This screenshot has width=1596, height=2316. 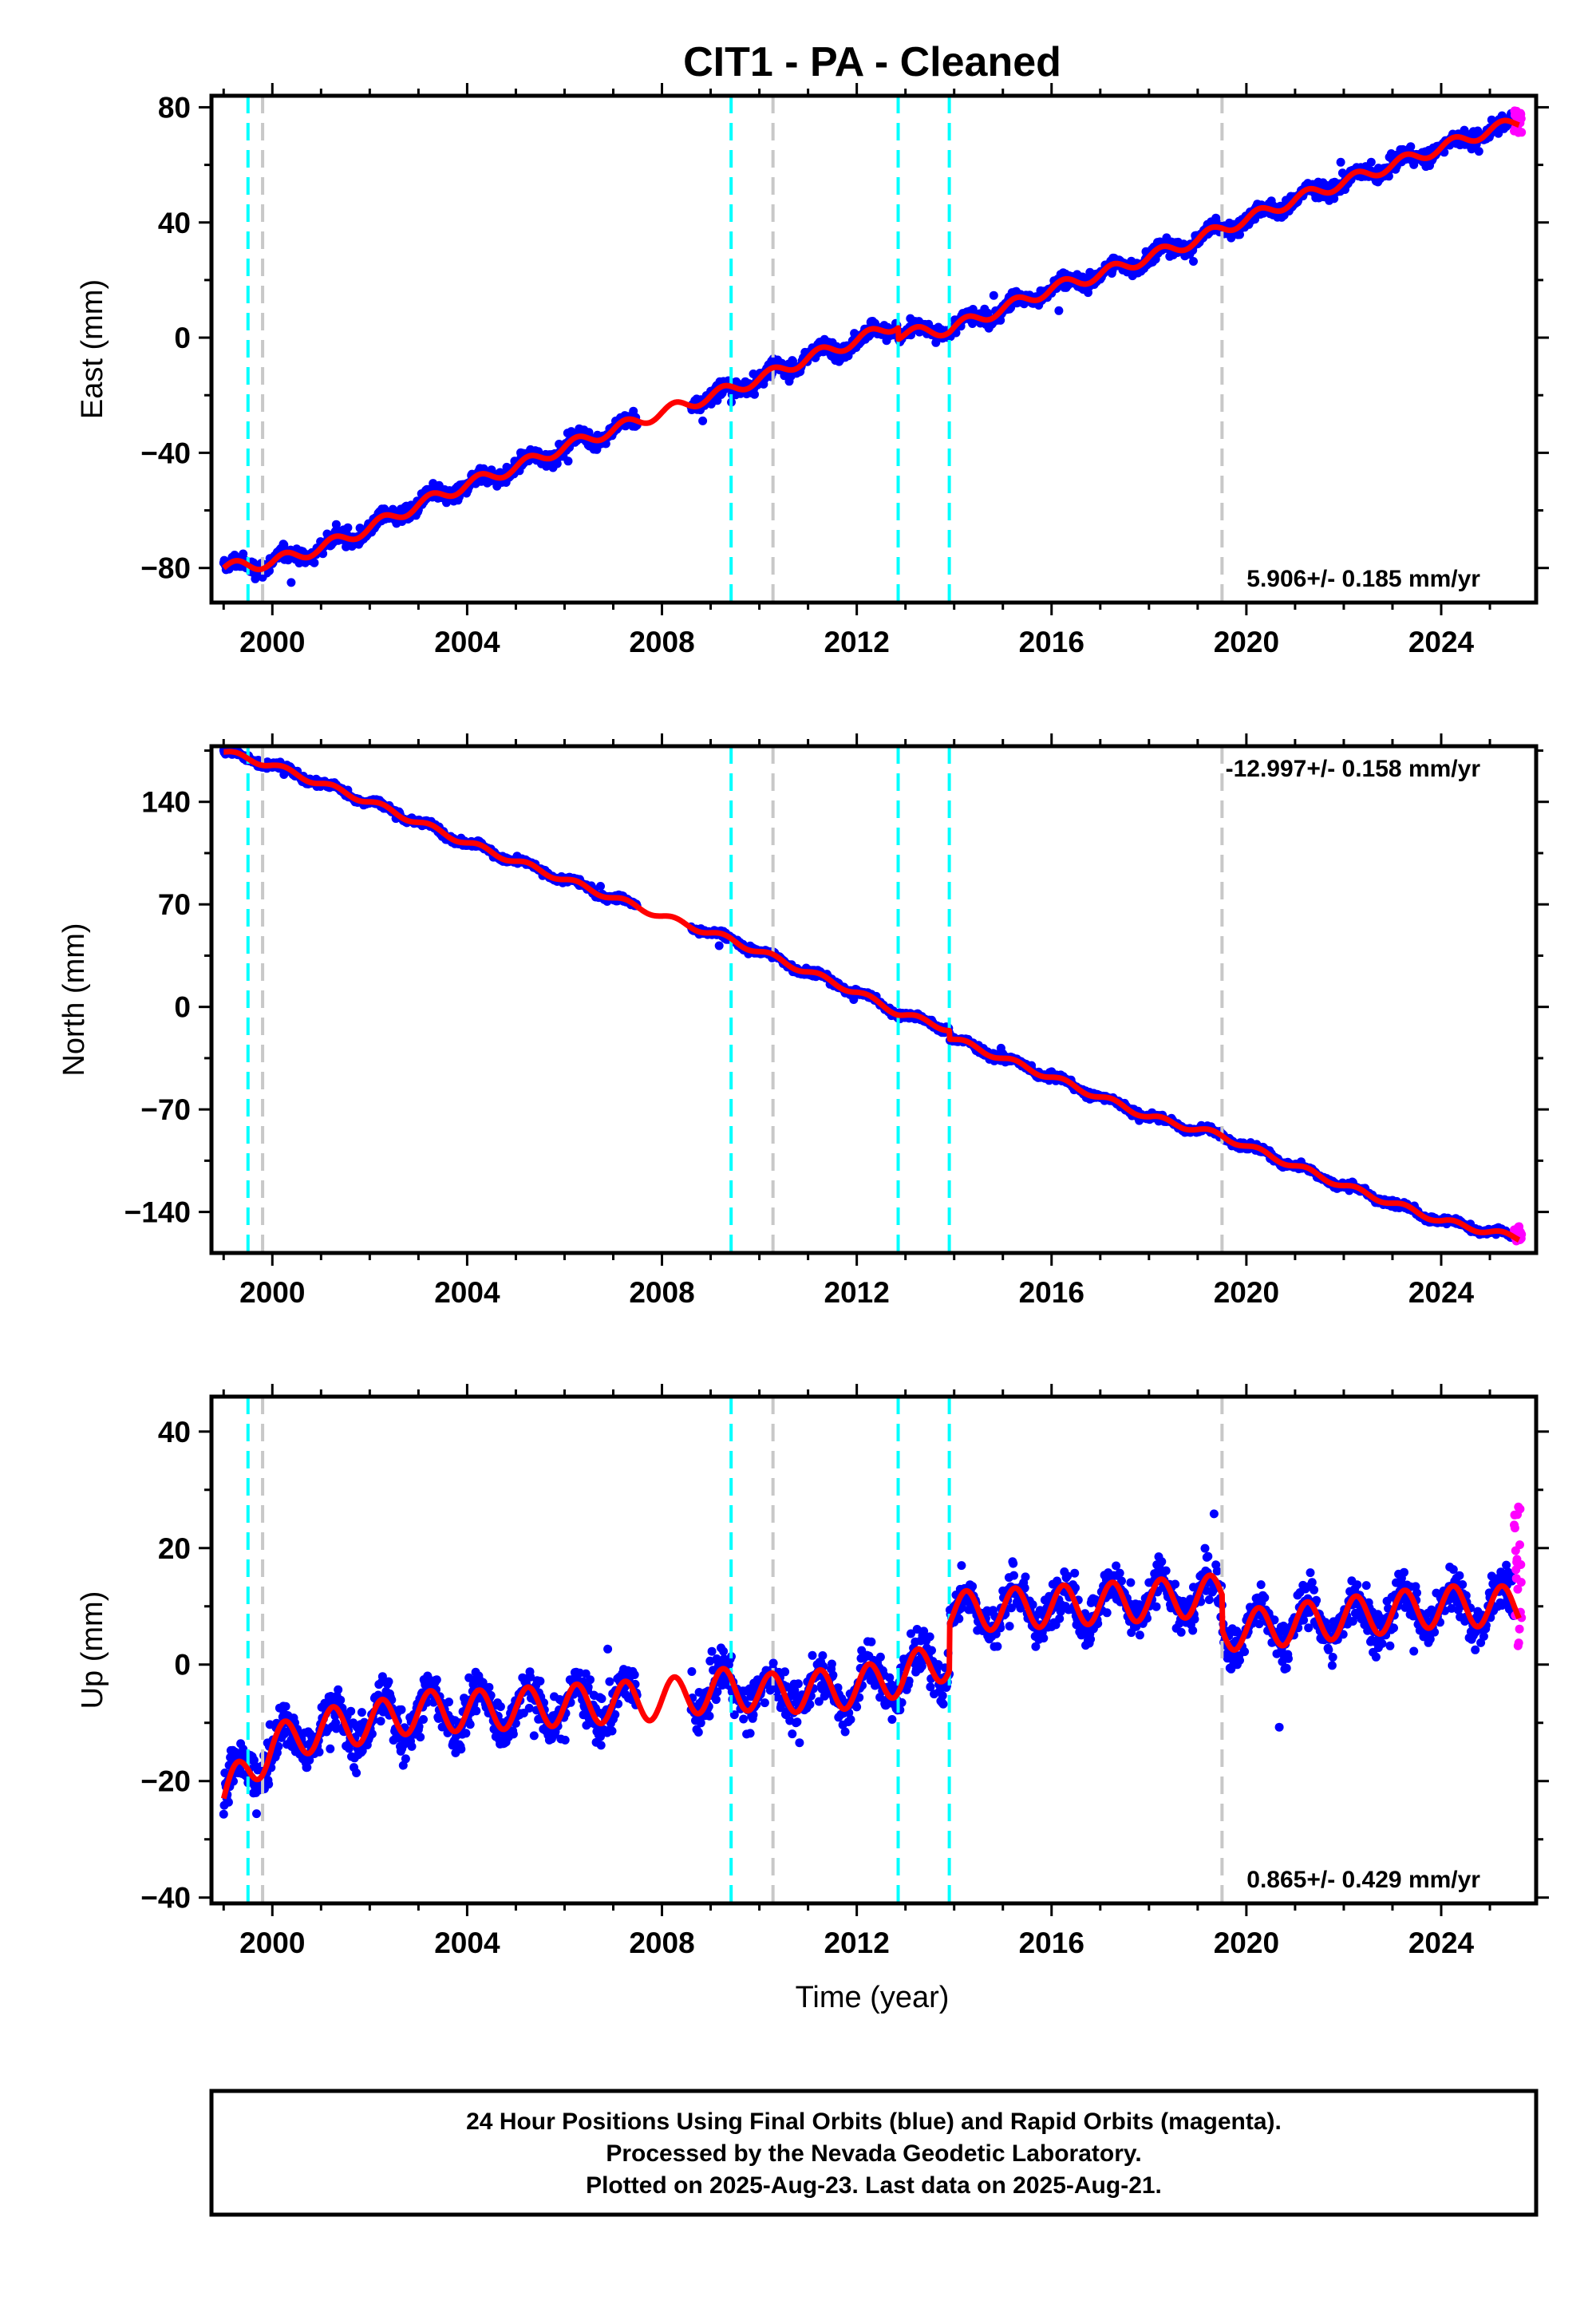 What do you see at coordinates (165, 453) in the screenshot?
I see `y-tick-label: −40` at bounding box center [165, 453].